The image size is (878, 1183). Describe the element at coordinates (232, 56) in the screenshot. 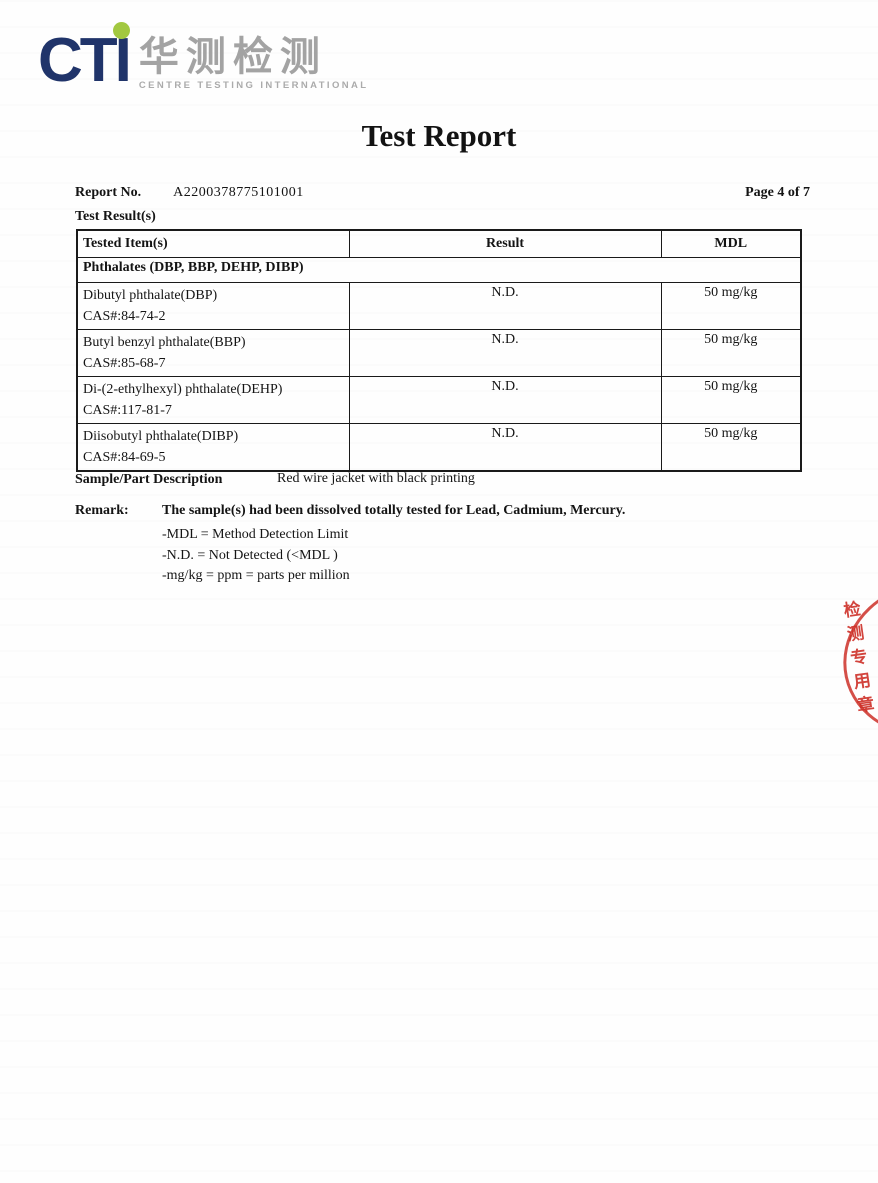

I see `cti-logo-chinese-name: 华测检测` at that location.